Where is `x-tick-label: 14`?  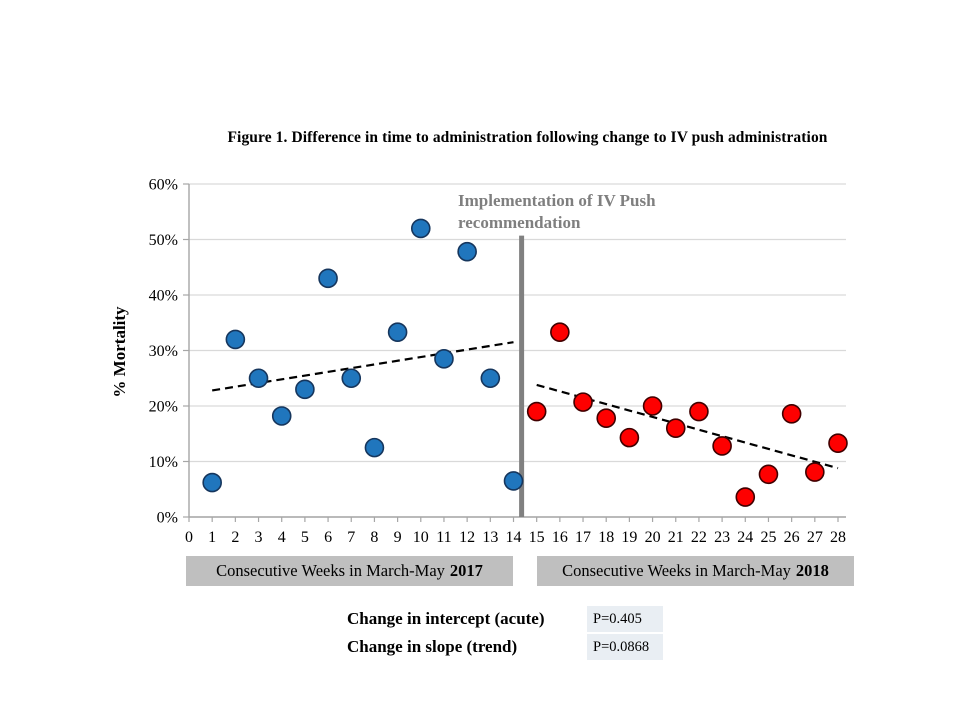 x-tick-label: 14 is located at coordinates (514, 537).